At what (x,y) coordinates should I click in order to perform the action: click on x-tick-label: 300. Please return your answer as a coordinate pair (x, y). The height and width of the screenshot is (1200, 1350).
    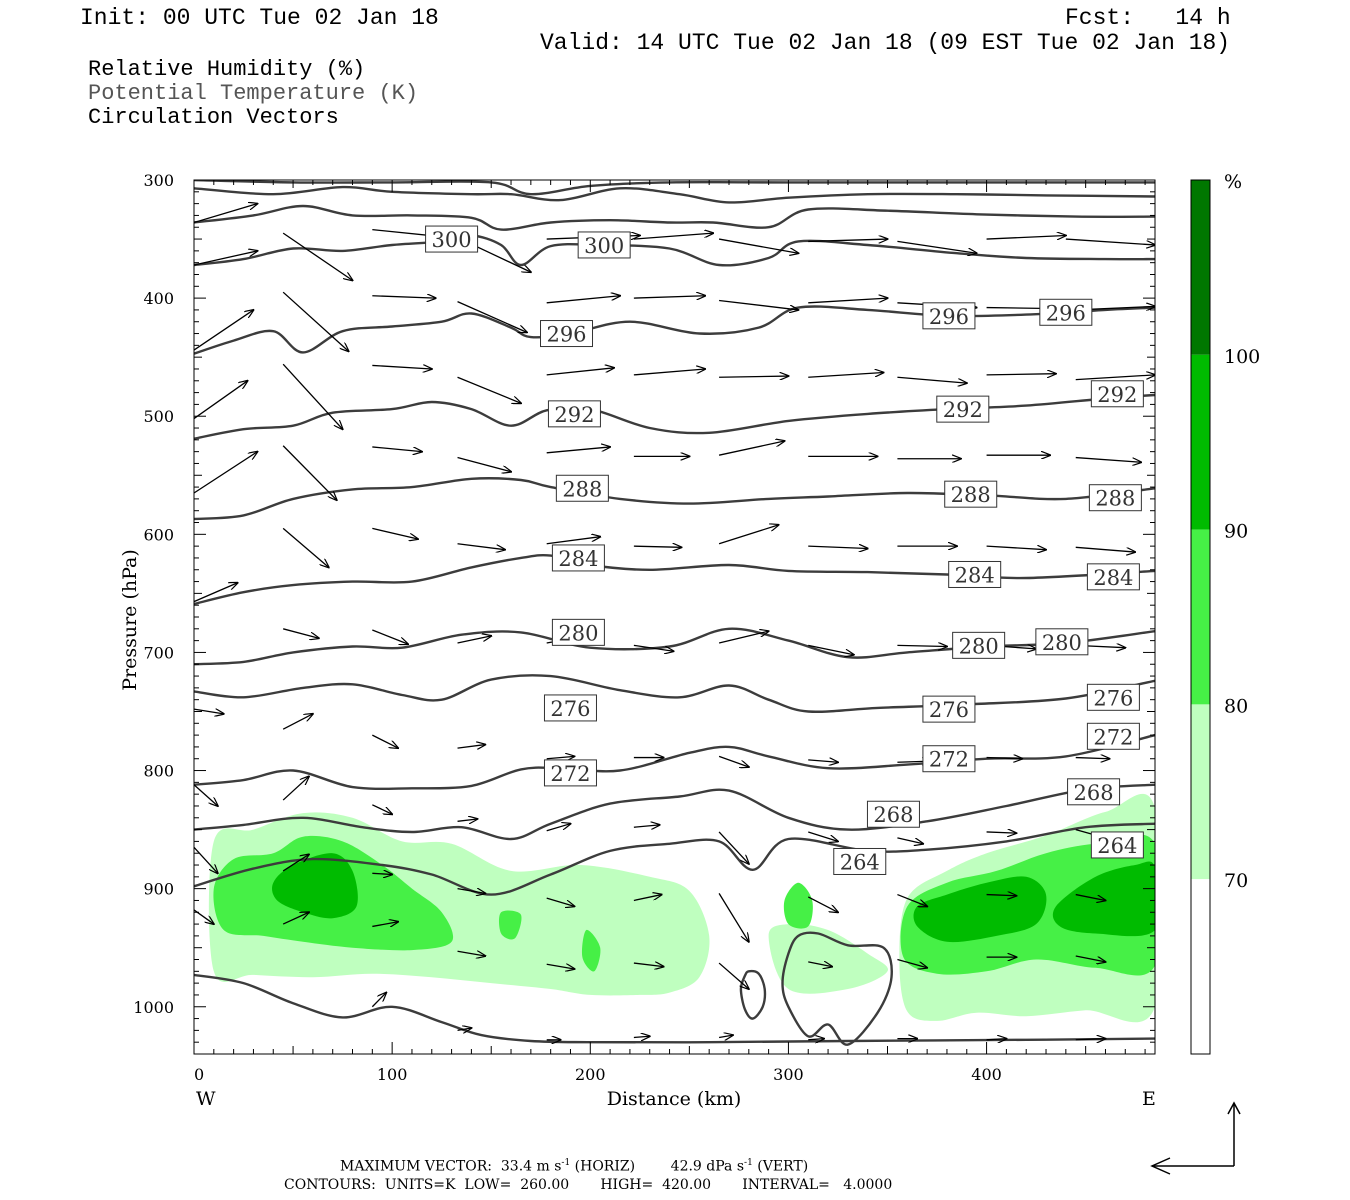
    Looking at the image, I should click on (788, 1074).